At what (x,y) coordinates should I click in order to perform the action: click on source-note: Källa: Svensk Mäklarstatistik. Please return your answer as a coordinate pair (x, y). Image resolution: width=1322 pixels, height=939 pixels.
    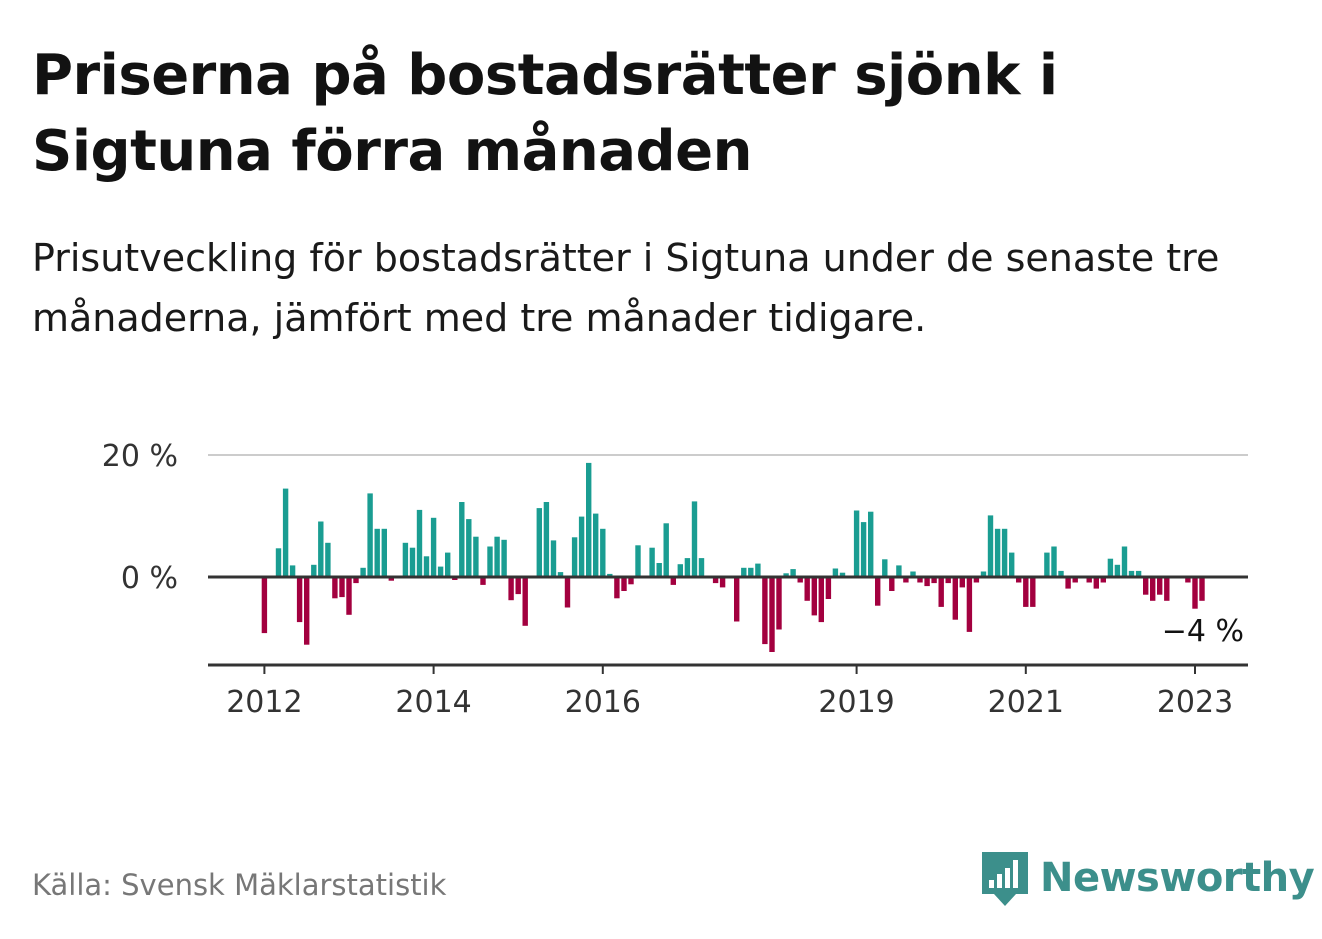
    Looking at the image, I should click on (239, 885).